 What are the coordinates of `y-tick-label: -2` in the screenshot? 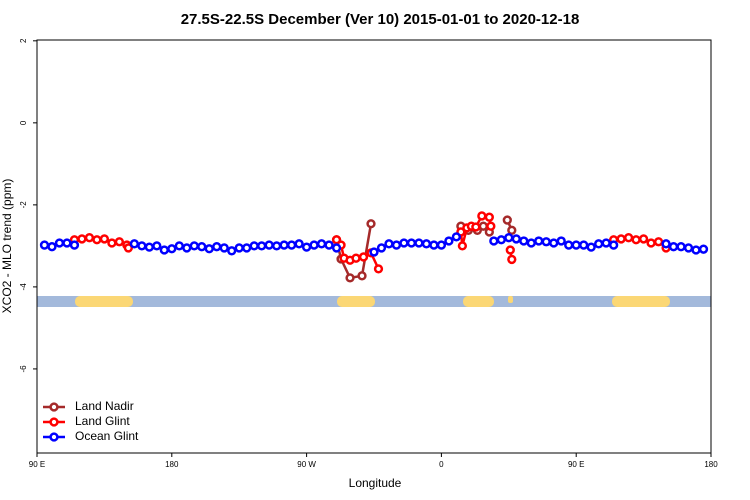 It's located at (23, 205).